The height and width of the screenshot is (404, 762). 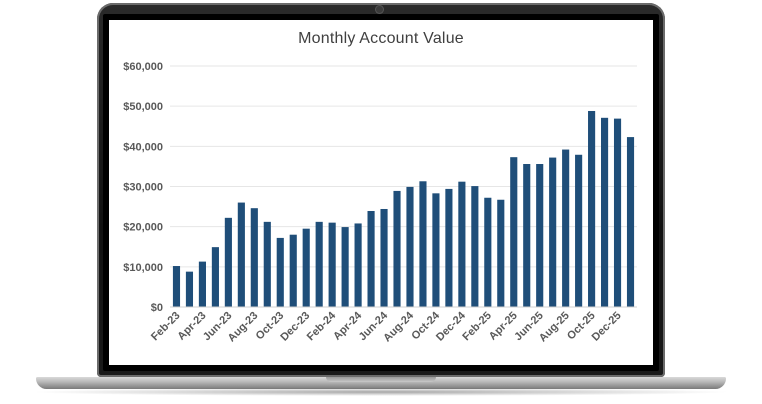 I want to click on y-tick-label: $10,000, so click(x=143, y=268).